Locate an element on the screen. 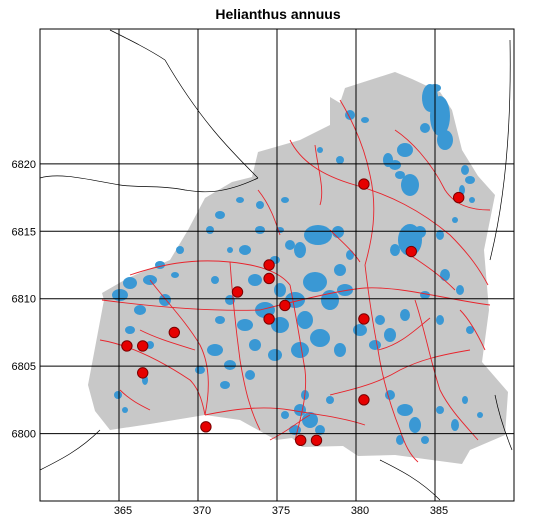 This screenshot has height=519, width=556. x-tick-label: 375 is located at coordinates (281, 511).